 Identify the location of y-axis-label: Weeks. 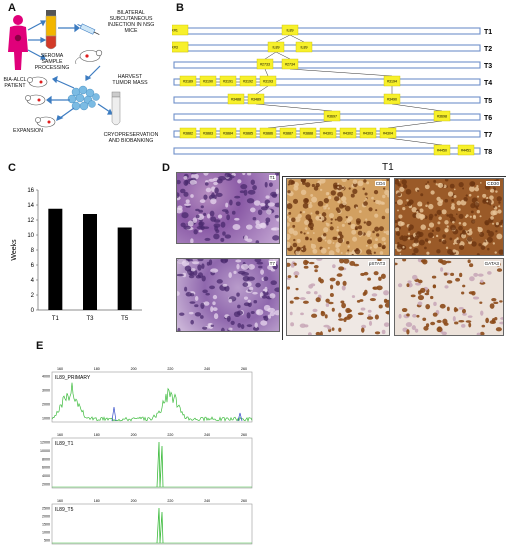
(14, 250).